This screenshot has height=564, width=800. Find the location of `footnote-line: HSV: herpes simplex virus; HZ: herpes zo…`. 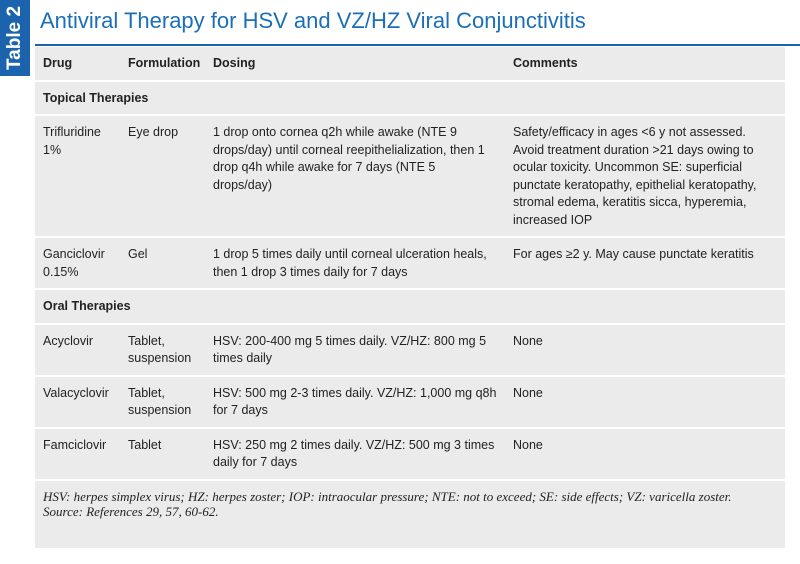

footnote-line: HSV: herpes simplex virus; HZ: herpes zo… is located at coordinates (387, 496).